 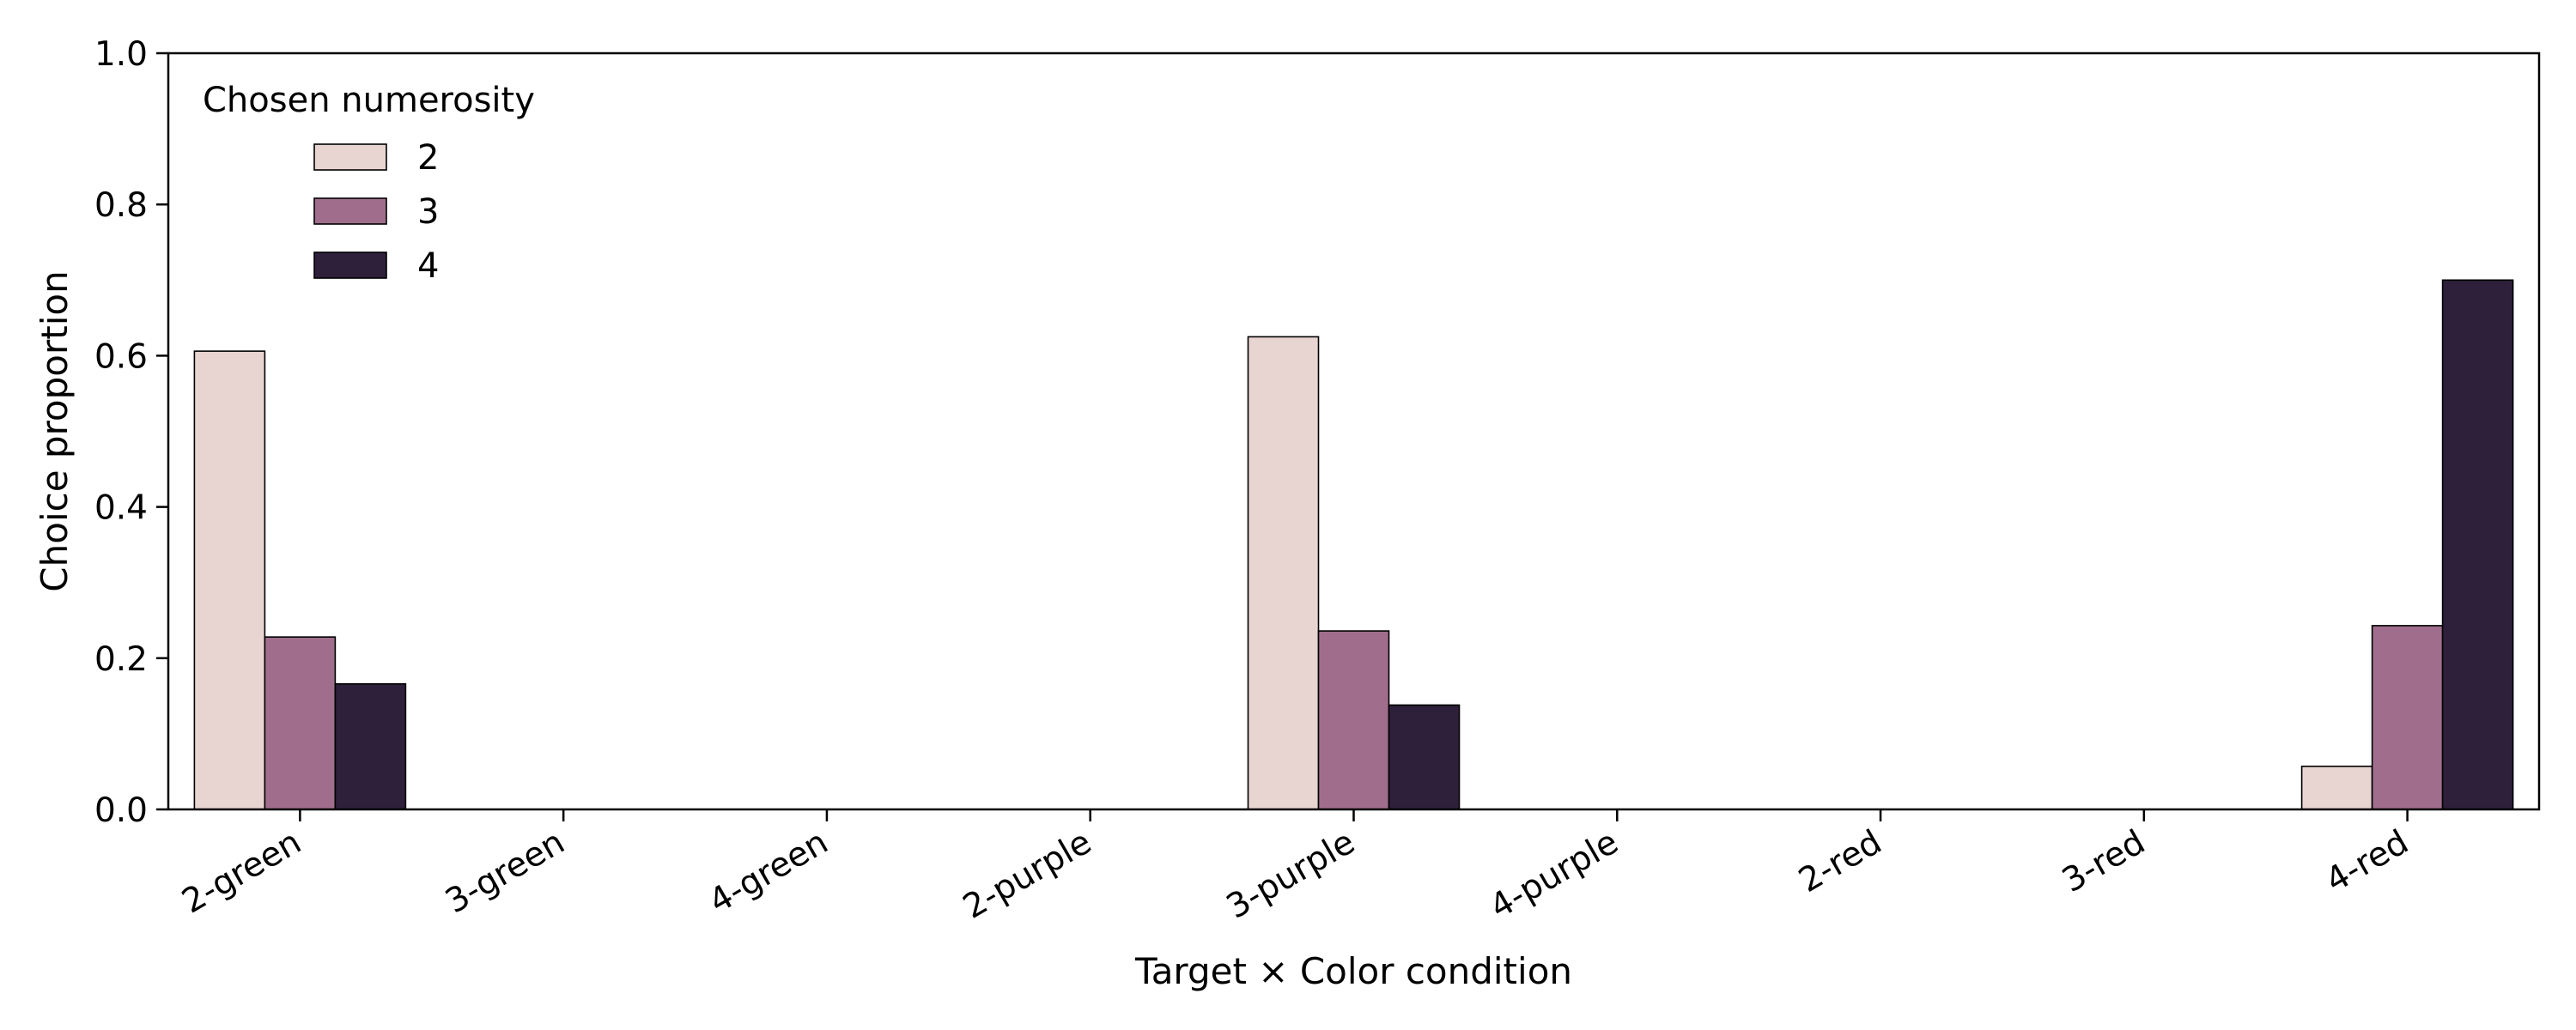 What do you see at coordinates (369, 100) in the screenshot?
I see `legend-title: Chosen numerosity` at bounding box center [369, 100].